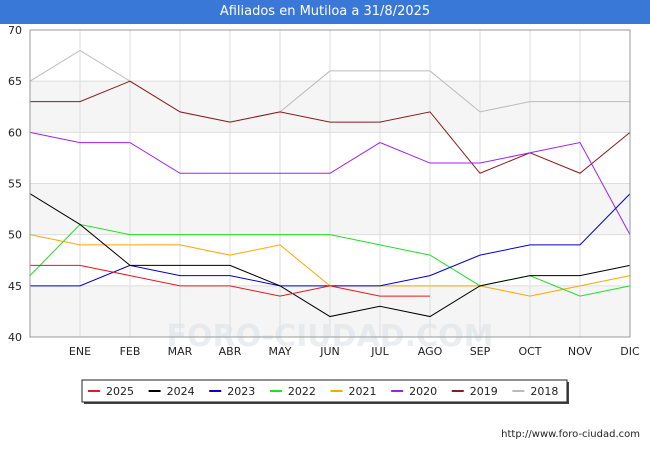 Image resolution: width=650 pixels, height=450 pixels. What do you see at coordinates (630, 351) in the screenshot?
I see `x-tick-label: DIC` at bounding box center [630, 351].